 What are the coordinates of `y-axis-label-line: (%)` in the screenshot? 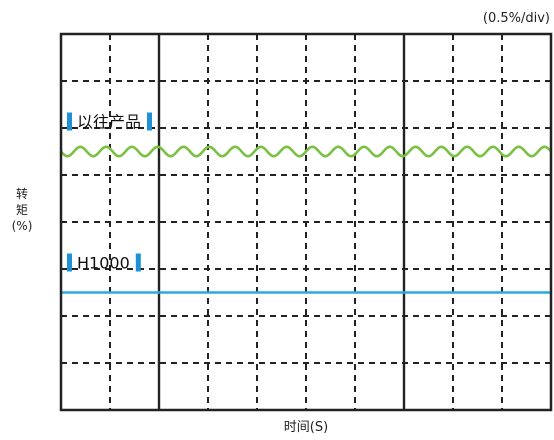 It's located at (22, 226).